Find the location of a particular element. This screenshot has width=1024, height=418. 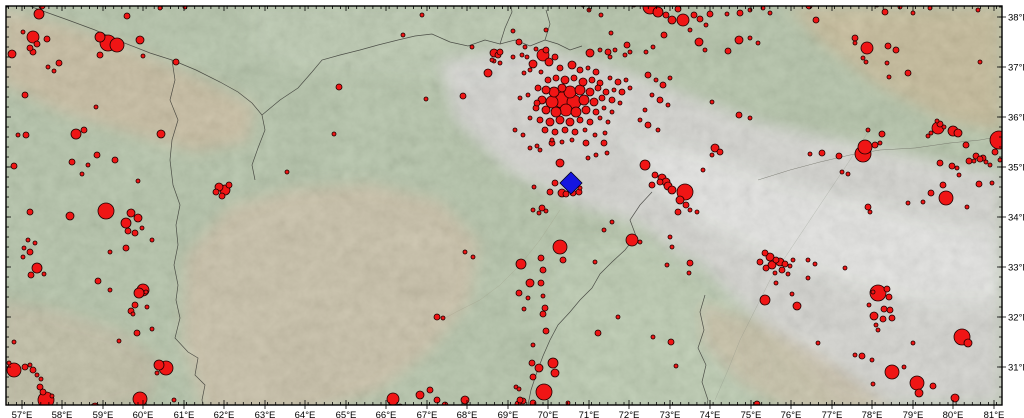

lon-axis-label: 65°E is located at coordinates (346, 414).